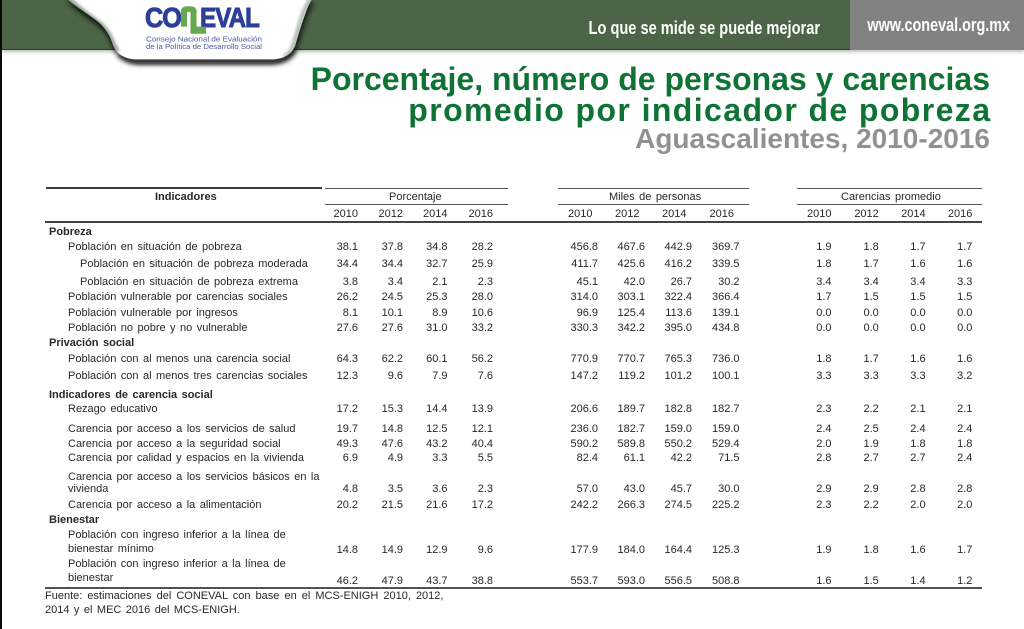  Describe the element at coordinates (163, 17) in the screenshot. I see `svg-text: CO` at that location.